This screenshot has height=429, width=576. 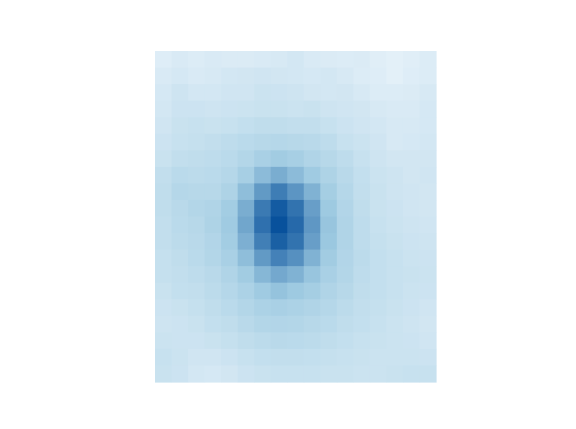 I want to click on heatmap-cell-r2-c13, so click(x=378, y=93).